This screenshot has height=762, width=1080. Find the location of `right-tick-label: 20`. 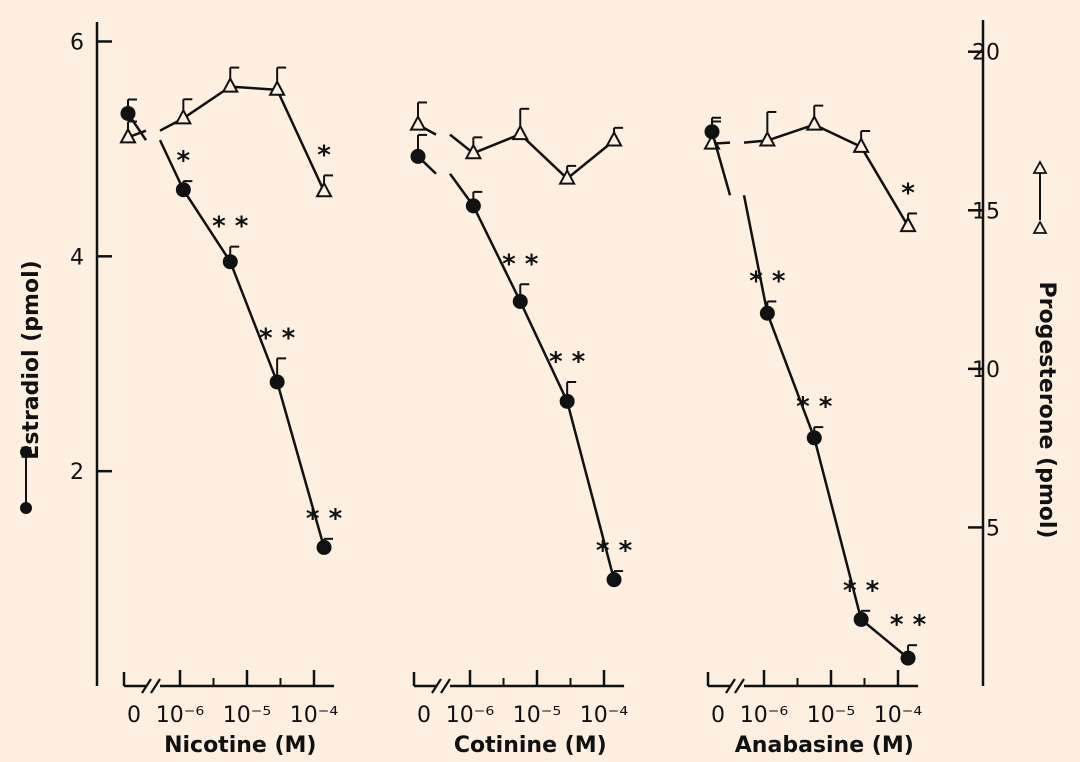

right-tick-label: 20 is located at coordinates (986, 53).